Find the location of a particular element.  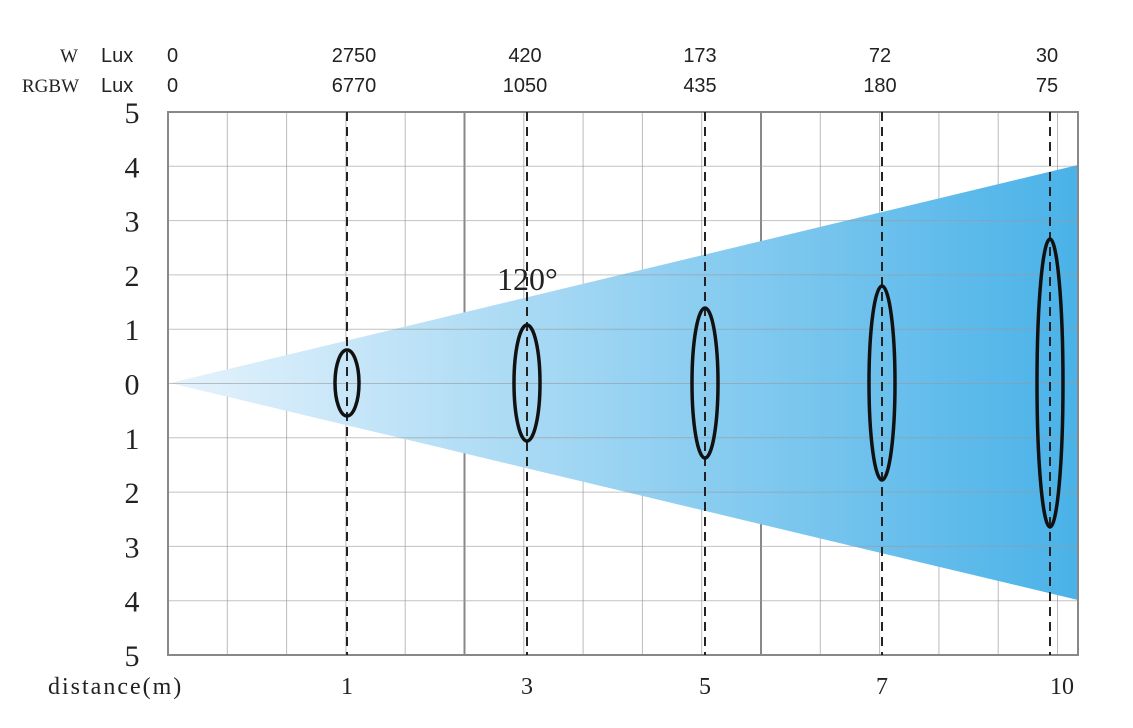

x-label: 7 is located at coordinates (882, 687).